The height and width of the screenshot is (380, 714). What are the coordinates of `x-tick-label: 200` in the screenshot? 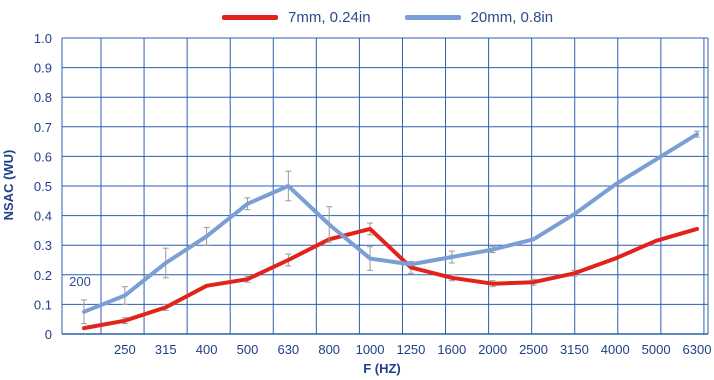 It's located at (80, 281).